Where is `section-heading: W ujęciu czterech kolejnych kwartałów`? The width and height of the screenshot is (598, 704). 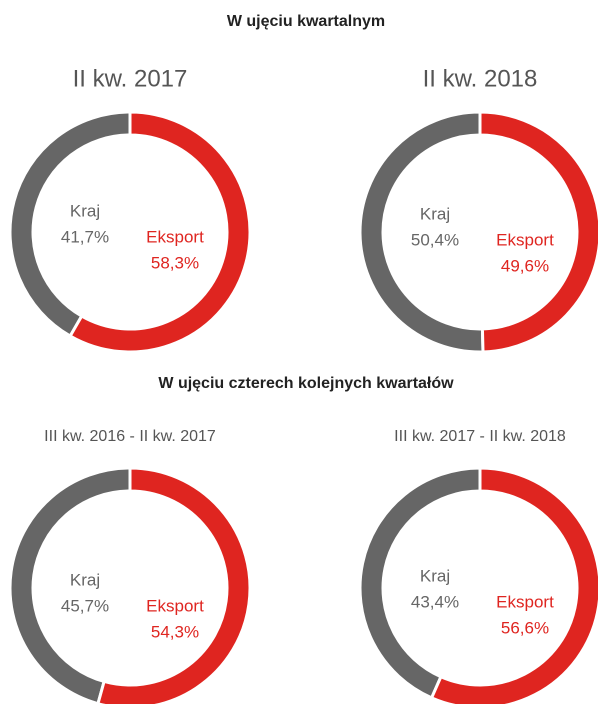
section-heading: W ujęciu czterech kolejnych kwartałów is located at coordinates (306, 383).